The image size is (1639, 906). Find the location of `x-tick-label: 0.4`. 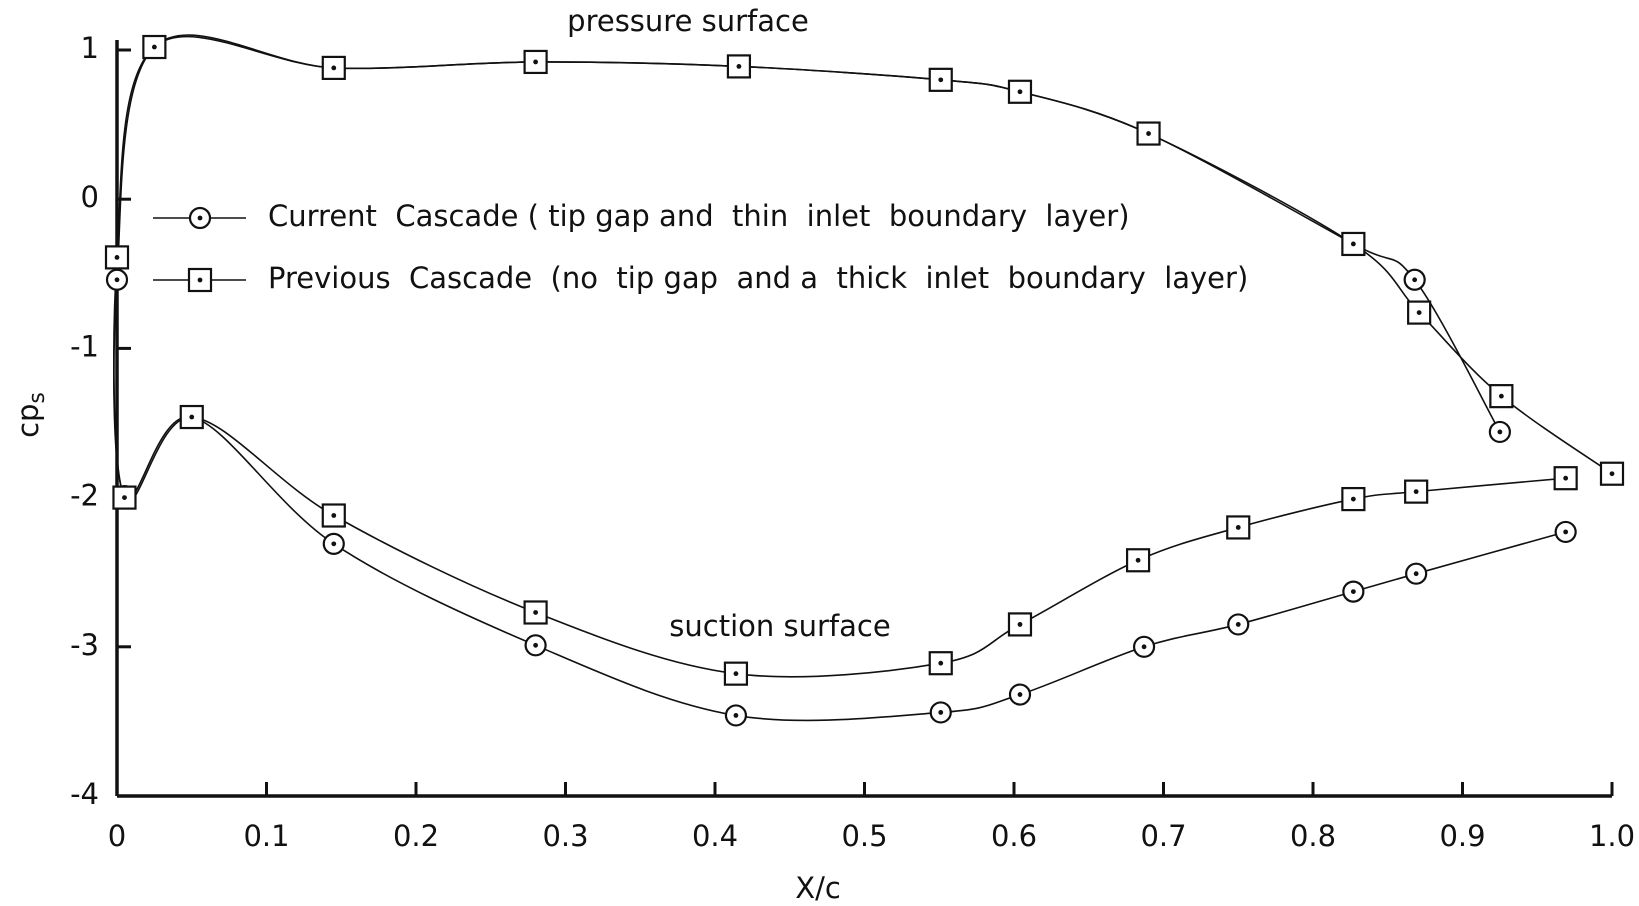

x-tick-label: 0.4 is located at coordinates (715, 836).